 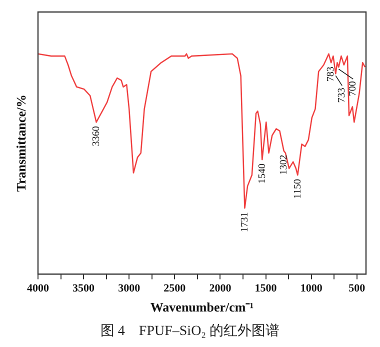 I want to click on annotation: 1302, so click(x=284, y=164).